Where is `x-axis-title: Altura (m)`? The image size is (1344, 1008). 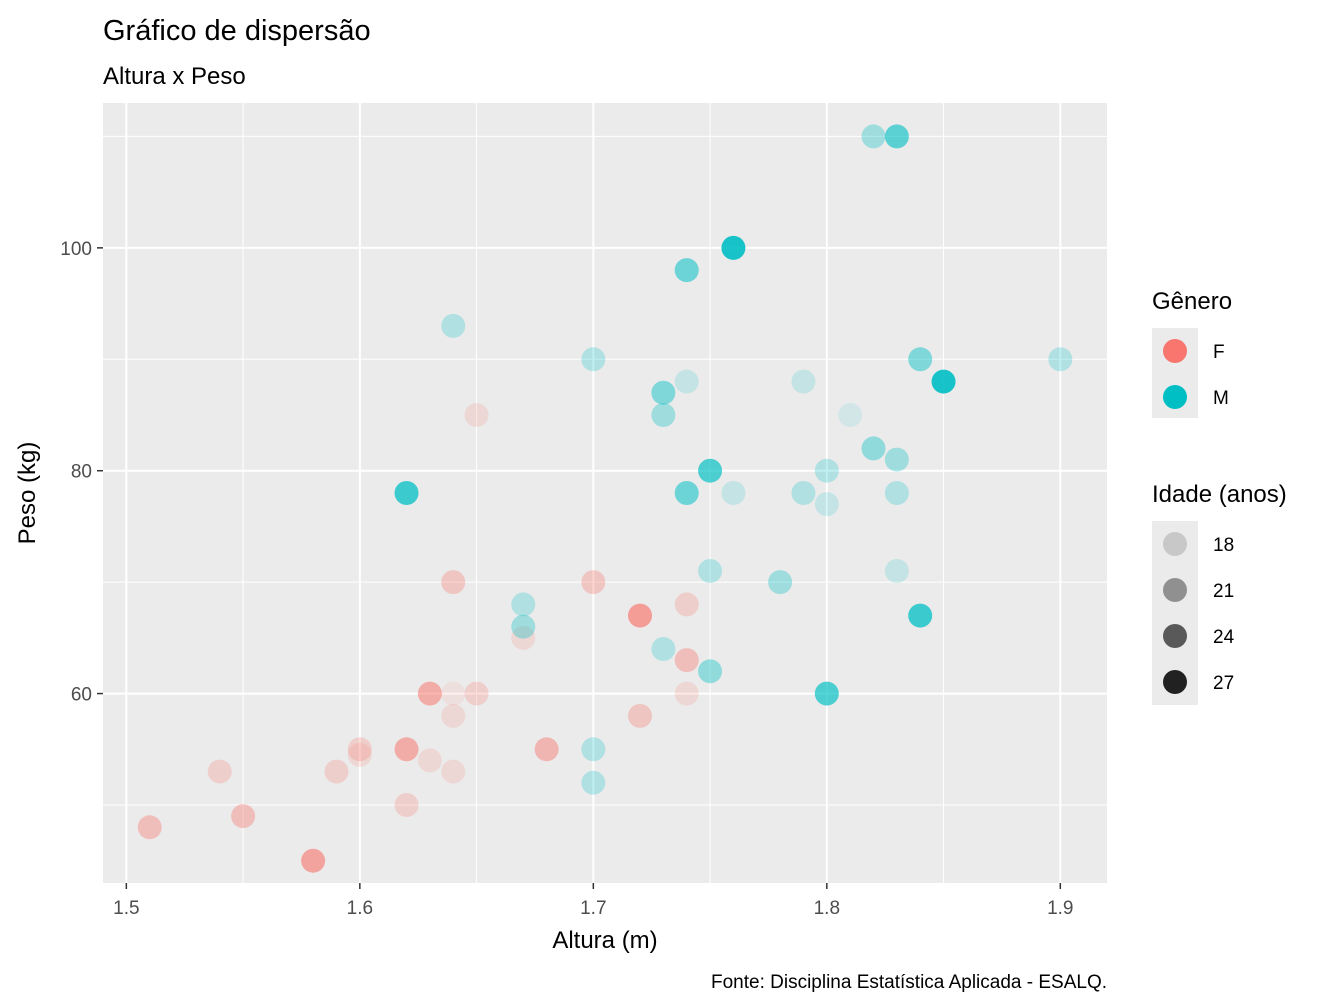
x-axis-title: Altura (m) is located at coordinates (604, 940).